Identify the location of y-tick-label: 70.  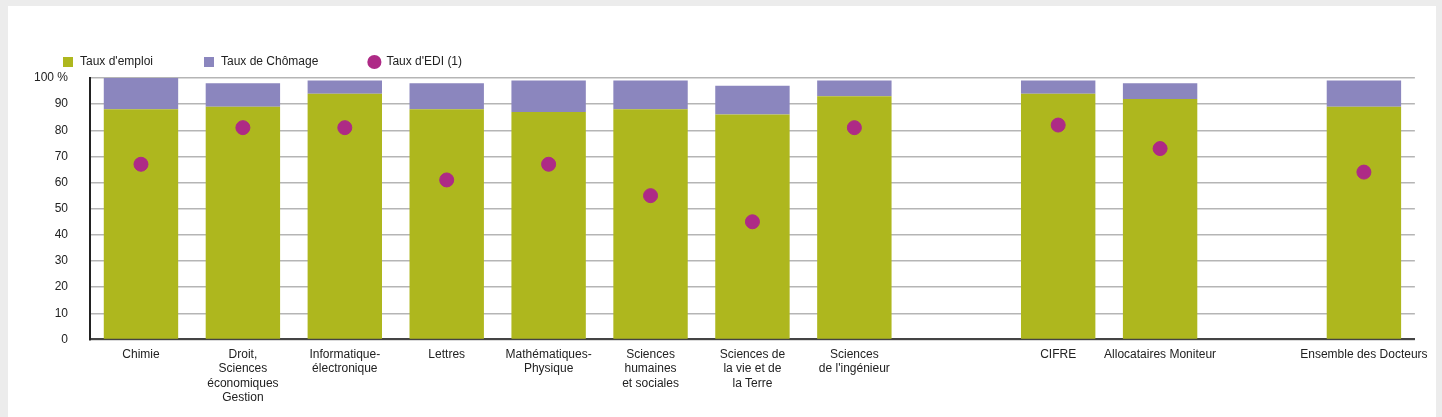
(61, 155).